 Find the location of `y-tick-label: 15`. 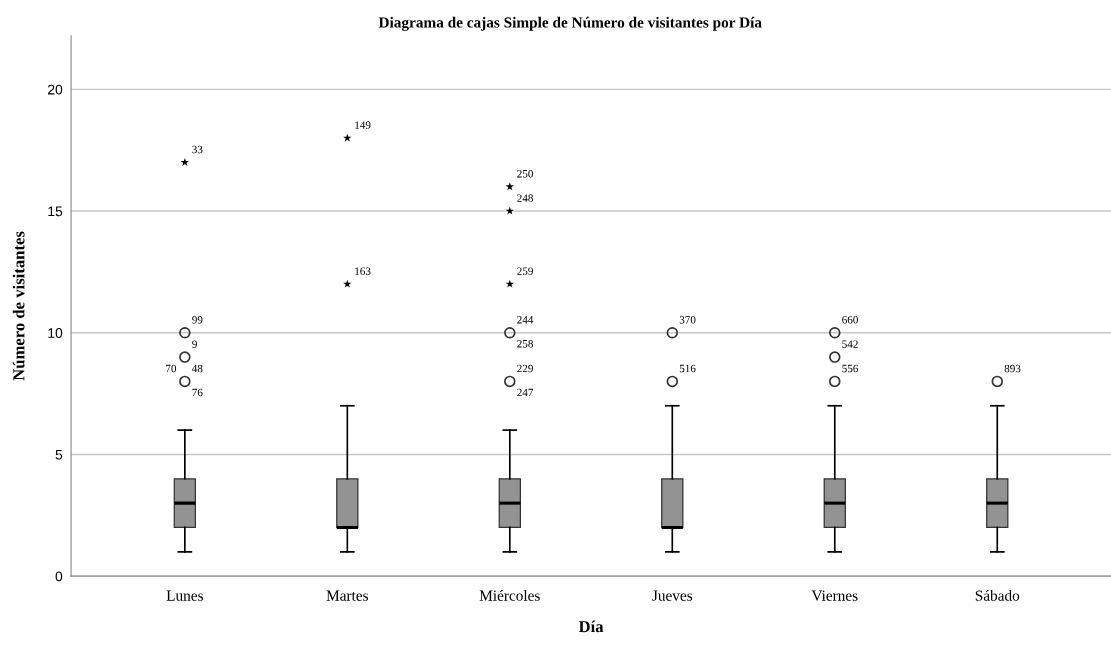

y-tick-label: 15 is located at coordinates (55, 211).